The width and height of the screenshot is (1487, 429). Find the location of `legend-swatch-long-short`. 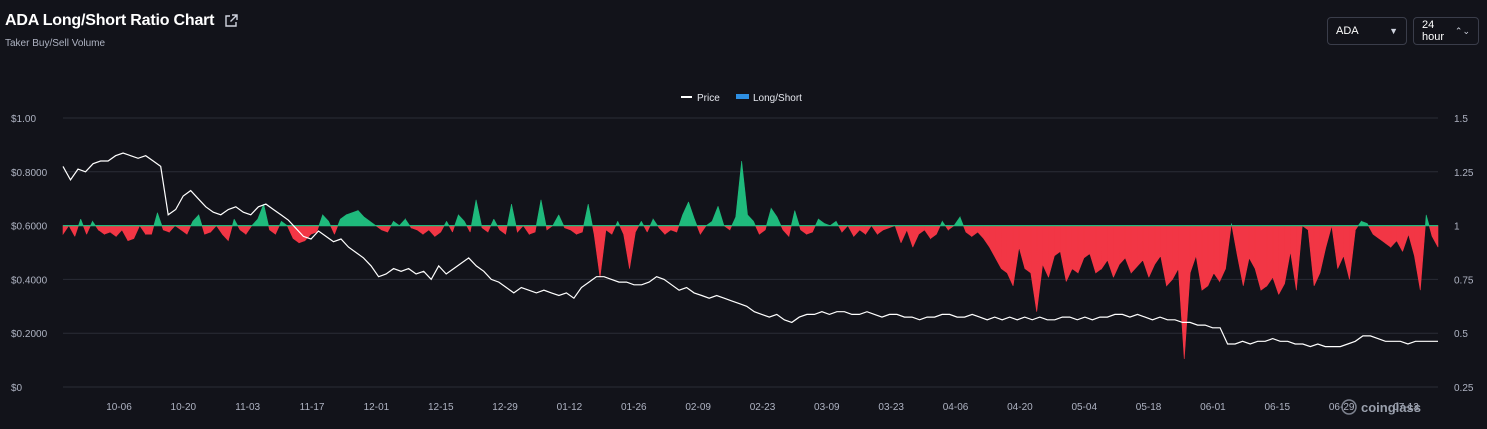

legend-swatch-long-short is located at coordinates (742, 96).